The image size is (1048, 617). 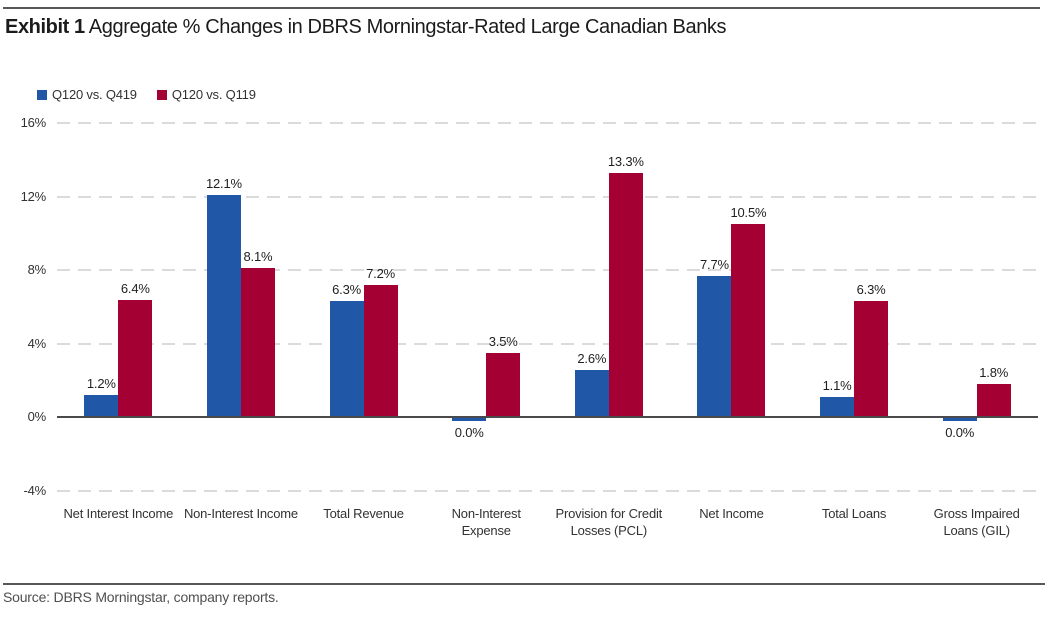 I want to click on x-category-label: Net Interest Income, so click(x=118, y=513).